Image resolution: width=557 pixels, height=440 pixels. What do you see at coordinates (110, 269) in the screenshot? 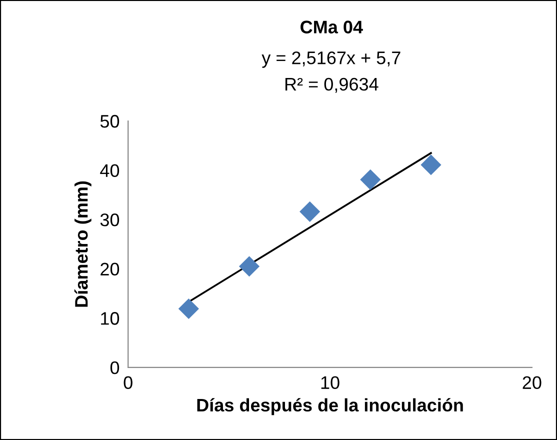
I see `y-tick-label: 20` at bounding box center [110, 269].